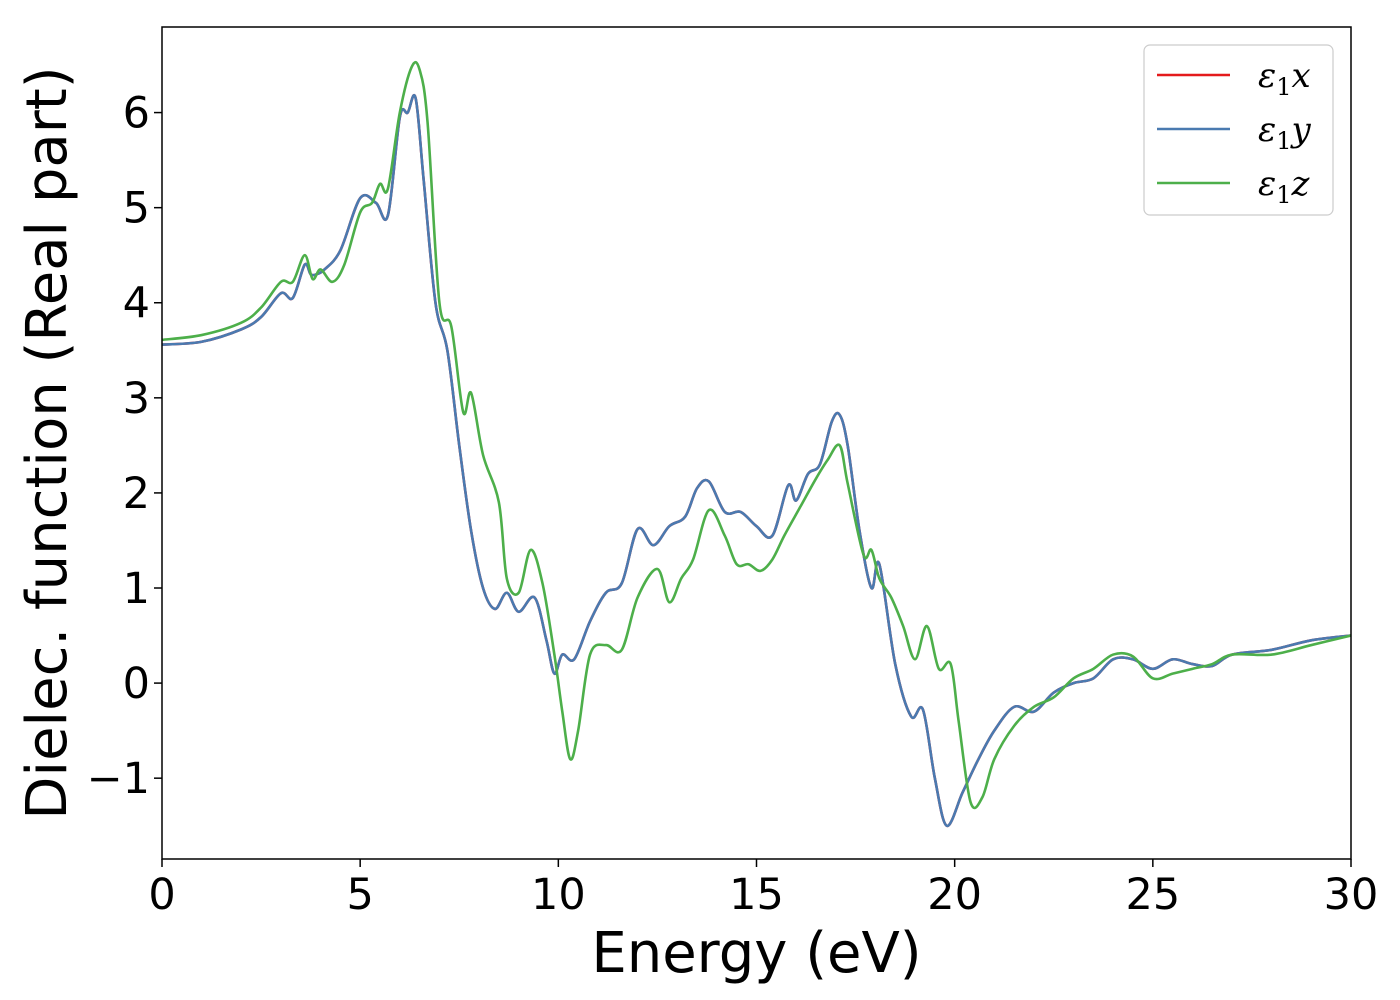 This screenshot has width=1400, height=1000. What do you see at coordinates (136, 399) in the screenshot?
I see `y-tick-label: 3` at bounding box center [136, 399].